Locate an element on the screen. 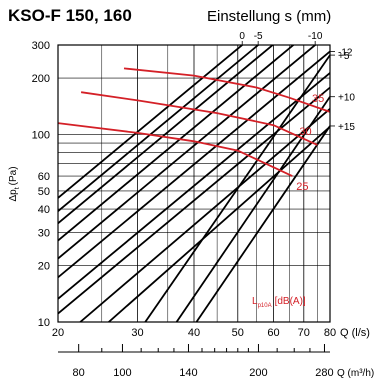 The image size is (382, 383). setting-label: -12 is located at coordinates (345, 52).